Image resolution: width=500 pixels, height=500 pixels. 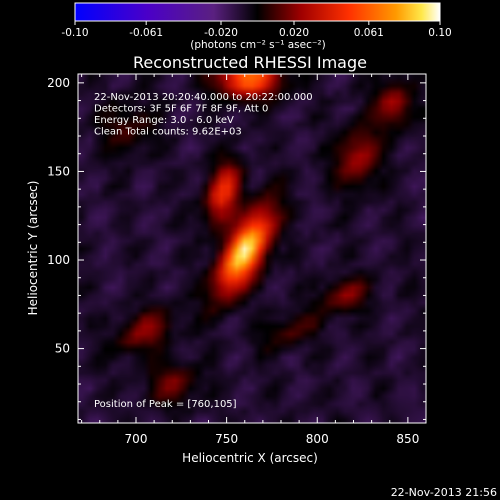 What do you see at coordinates (58, 171) in the screenshot?
I see `y-tick-label: 150` at bounding box center [58, 171].